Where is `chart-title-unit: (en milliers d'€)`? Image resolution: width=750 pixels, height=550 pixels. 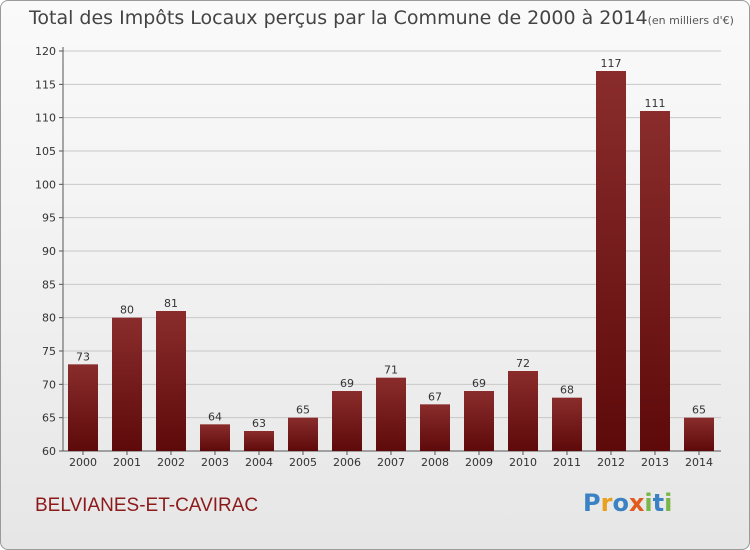
chart-title-unit: (en milliers d'€) is located at coordinates (690, 20).